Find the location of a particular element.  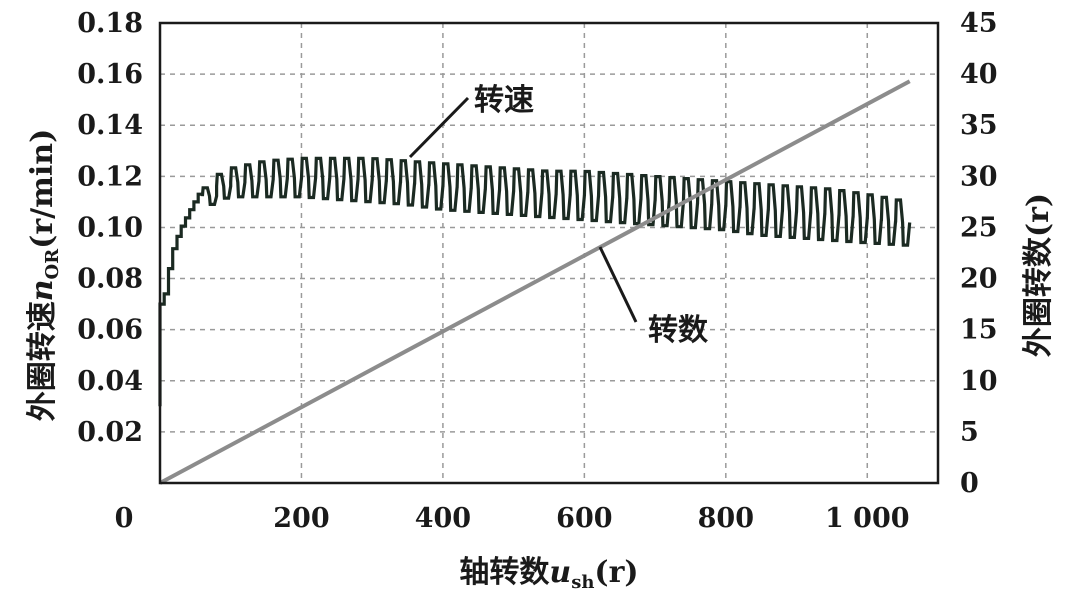

speed-annotation: 转速 is located at coordinates (471, 121).